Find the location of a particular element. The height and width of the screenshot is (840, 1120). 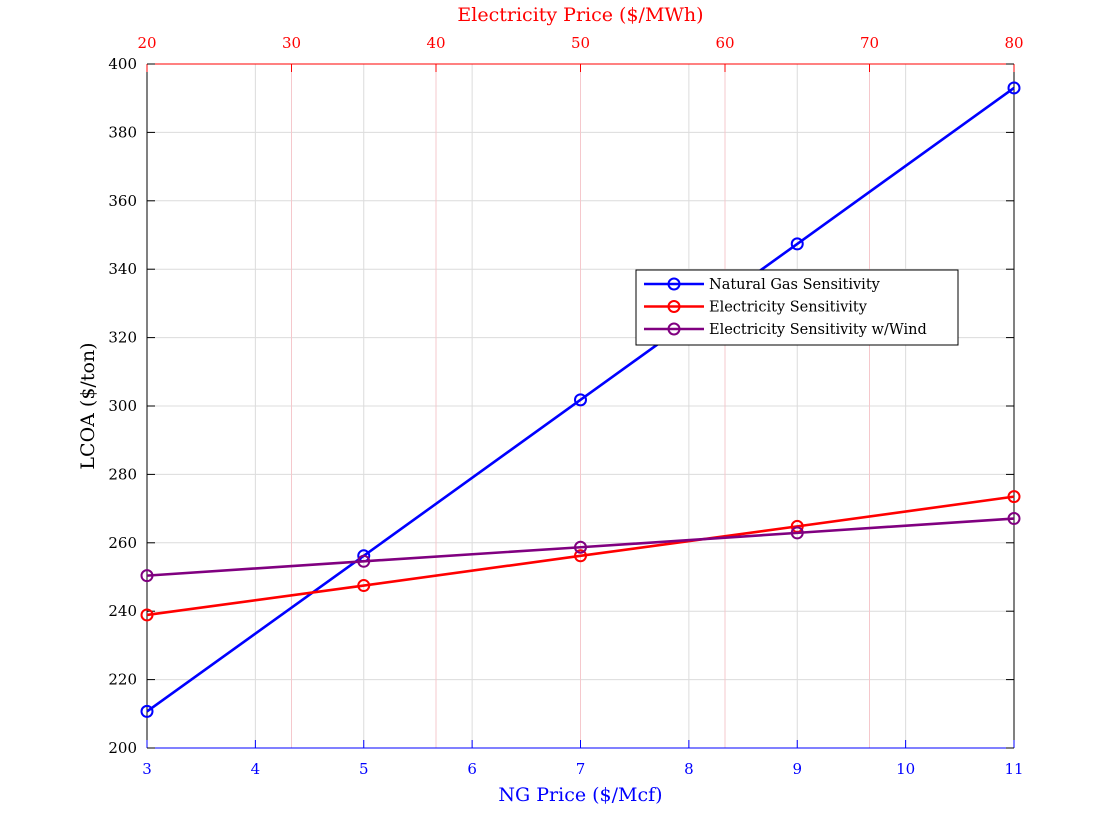

y-tick-label: 260 is located at coordinates (122, 543).